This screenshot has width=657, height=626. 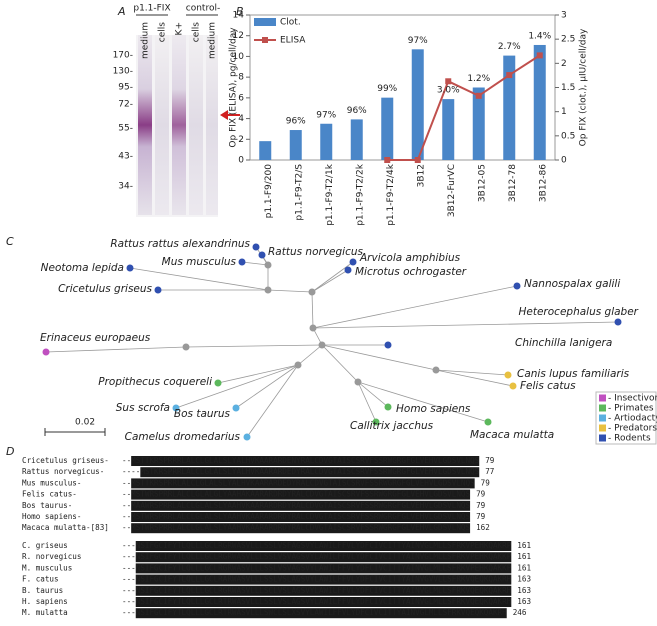 What do you see at coordinates (433, 409) in the screenshot?
I see `leaf-label: Homo sapiens` at bounding box center [433, 409].